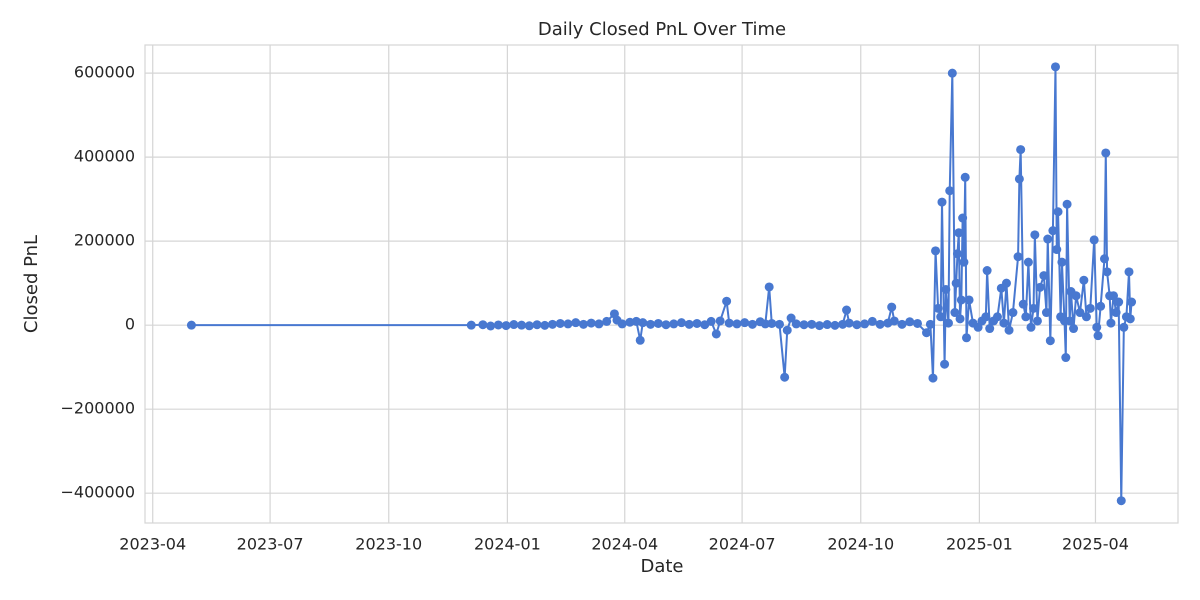 The width and height of the screenshot is (1200, 600). I want to click on y-tick-label: 0, so click(130, 324).